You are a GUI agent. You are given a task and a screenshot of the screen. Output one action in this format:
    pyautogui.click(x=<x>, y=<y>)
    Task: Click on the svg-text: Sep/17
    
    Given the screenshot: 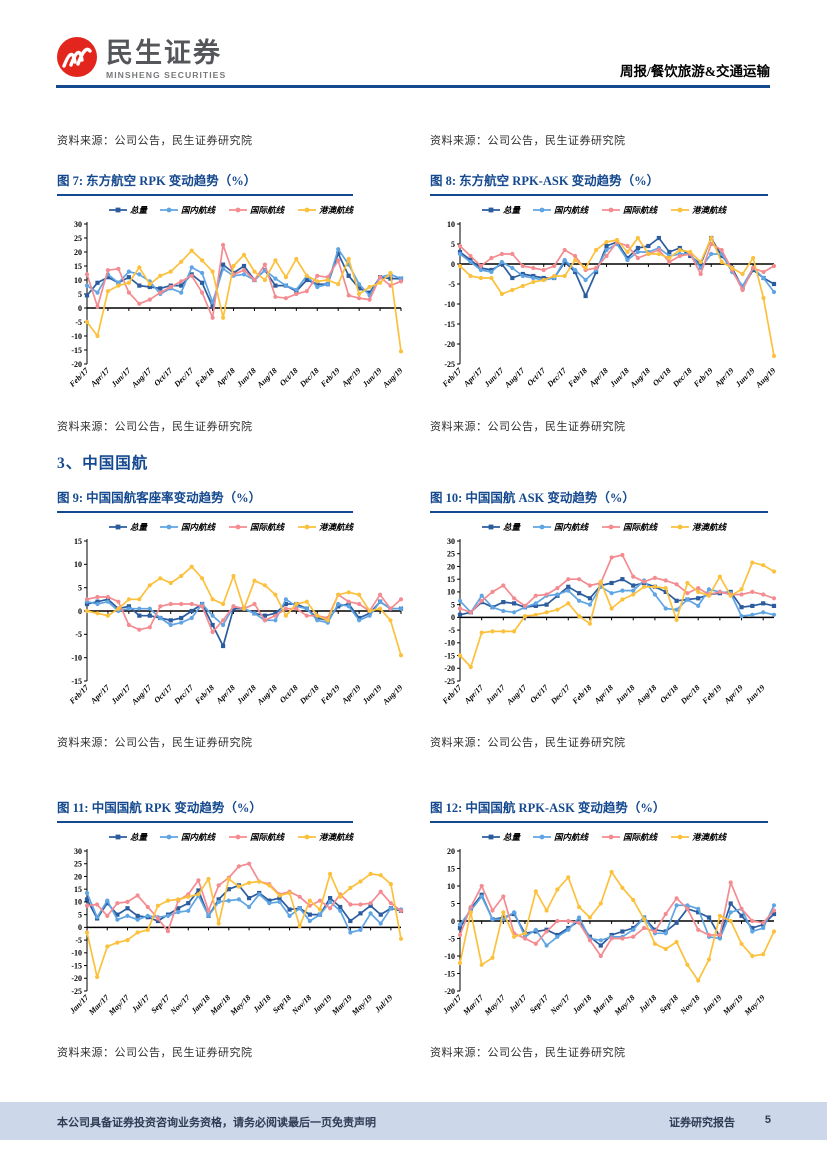 What is the action you would take?
    pyautogui.click(x=539, y=1003)
    